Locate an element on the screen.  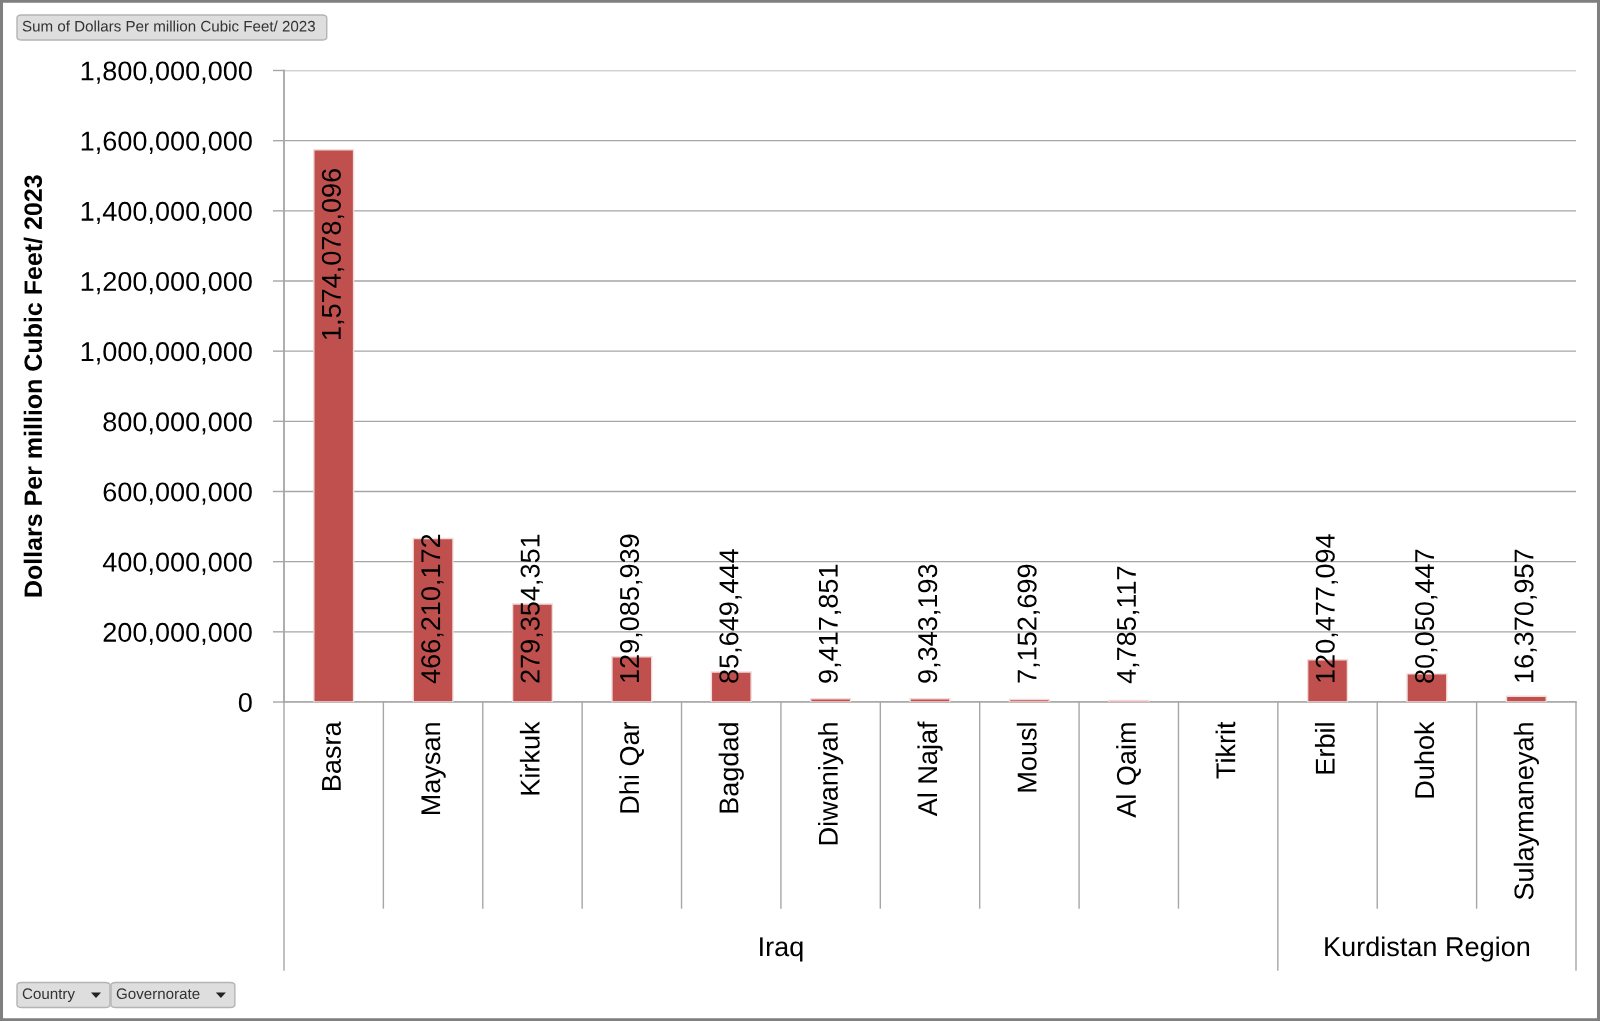
y-tick-label: 200,000,000 is located at coordinates (177, 634).